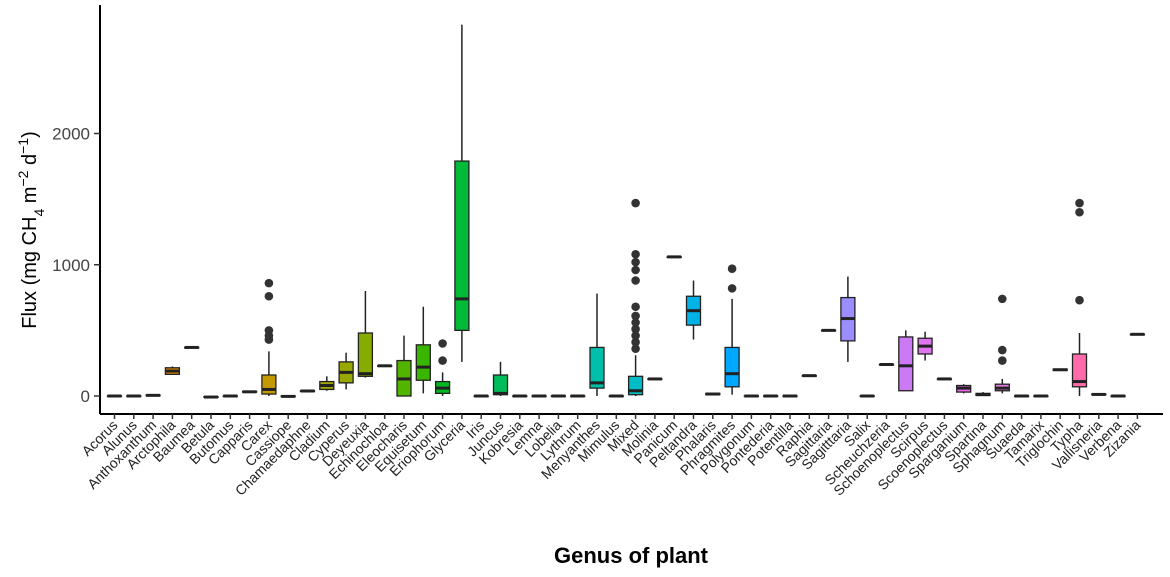 The image size is (1170, 577). Describe the element at coordinates (771, 396) in the screenshot. I see `box-pontederia` at that location.